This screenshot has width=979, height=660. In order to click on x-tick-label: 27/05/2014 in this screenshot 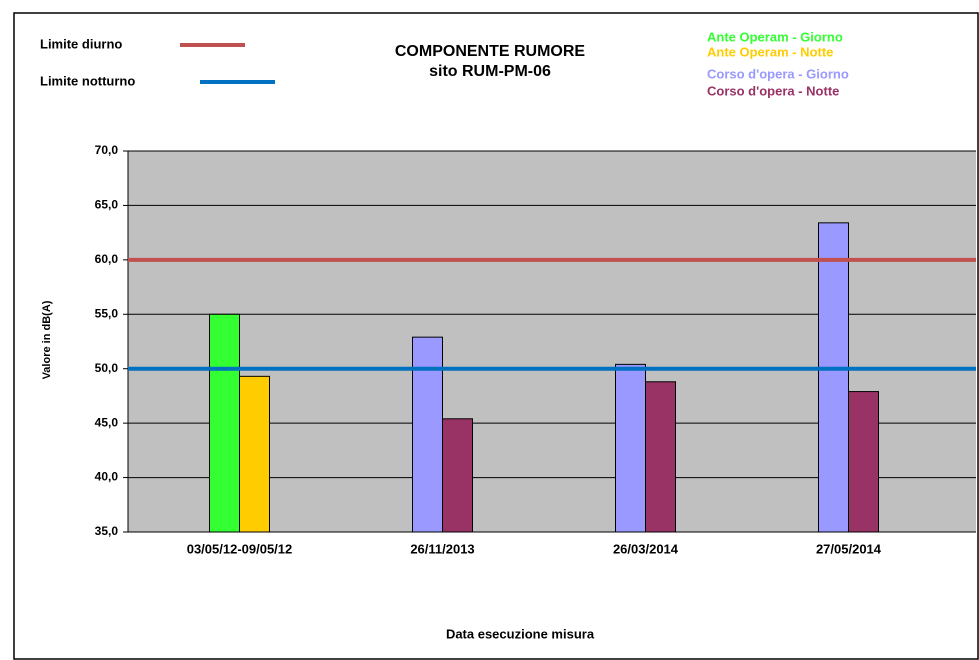, I will do `click(849, 548)`.